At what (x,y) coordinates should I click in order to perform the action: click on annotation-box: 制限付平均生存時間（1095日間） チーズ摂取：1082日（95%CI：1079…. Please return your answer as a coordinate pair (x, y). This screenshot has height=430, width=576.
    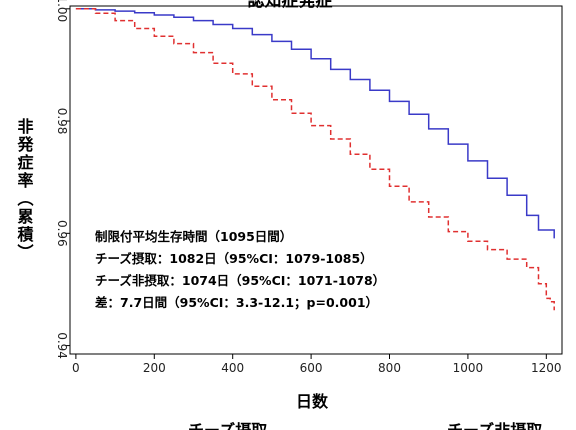
    Looking at the image, I should click on (239, 269).